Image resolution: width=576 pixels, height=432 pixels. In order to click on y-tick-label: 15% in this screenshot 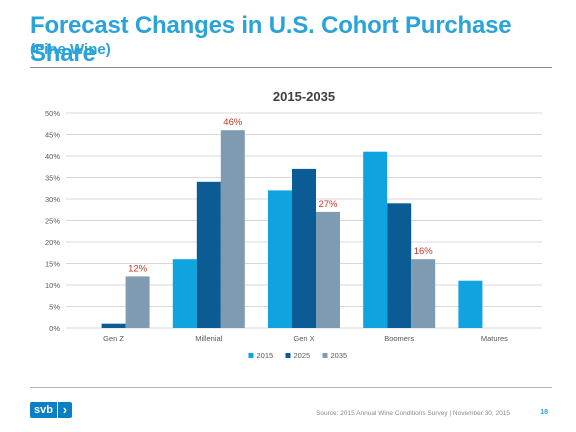, I will do `click(52, 264)`.